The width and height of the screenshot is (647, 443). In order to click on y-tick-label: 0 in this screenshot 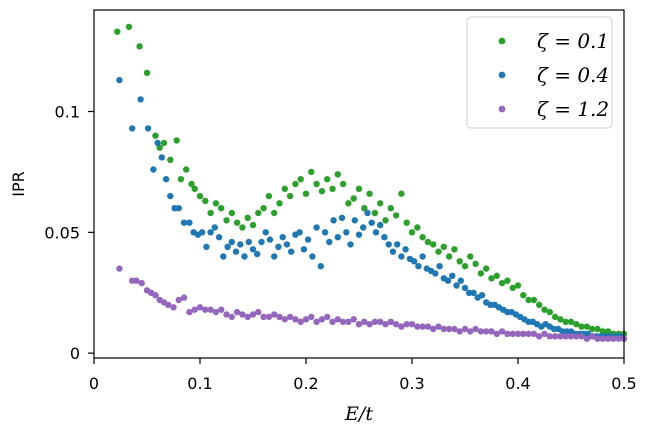, I will do `click(75, 353)`.